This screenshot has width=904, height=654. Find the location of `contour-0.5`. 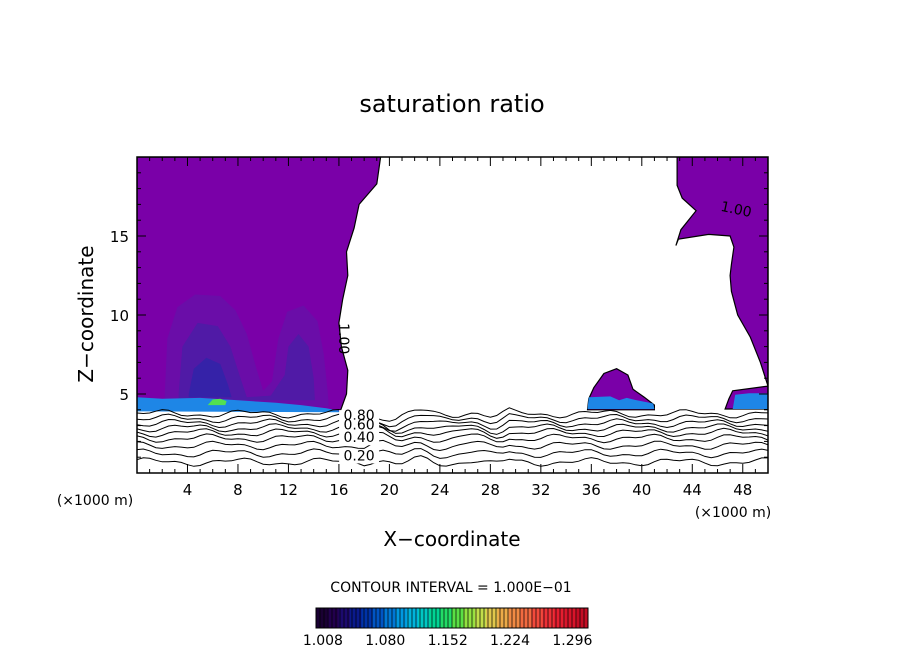

contour-0.5 is located at coordinates (452, 432).